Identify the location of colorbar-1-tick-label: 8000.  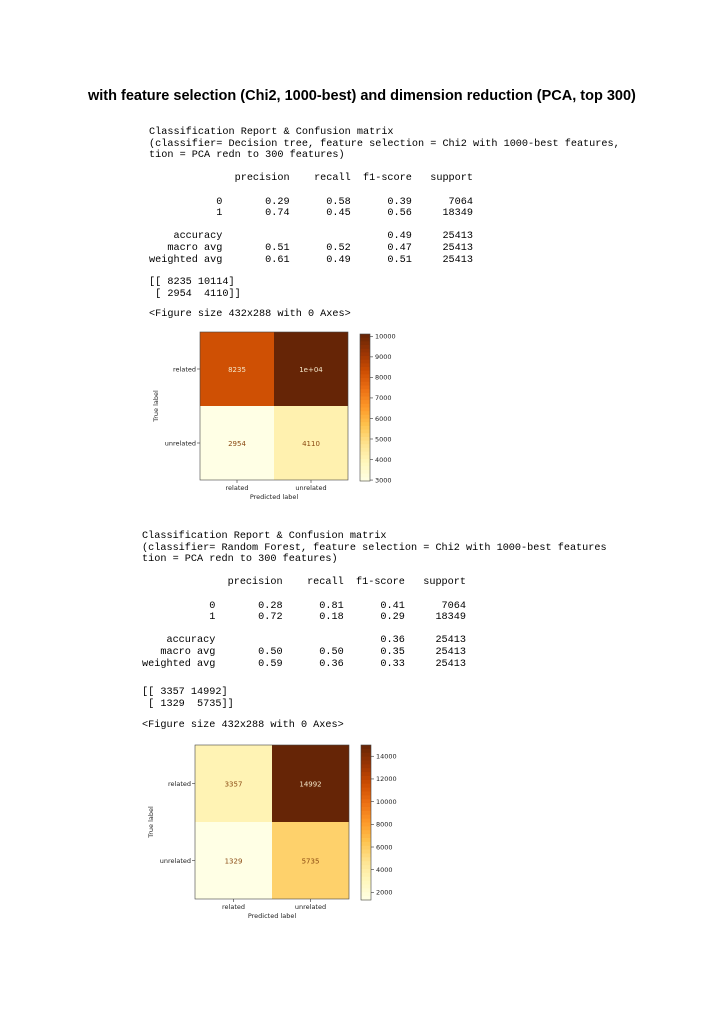
(383, 378).